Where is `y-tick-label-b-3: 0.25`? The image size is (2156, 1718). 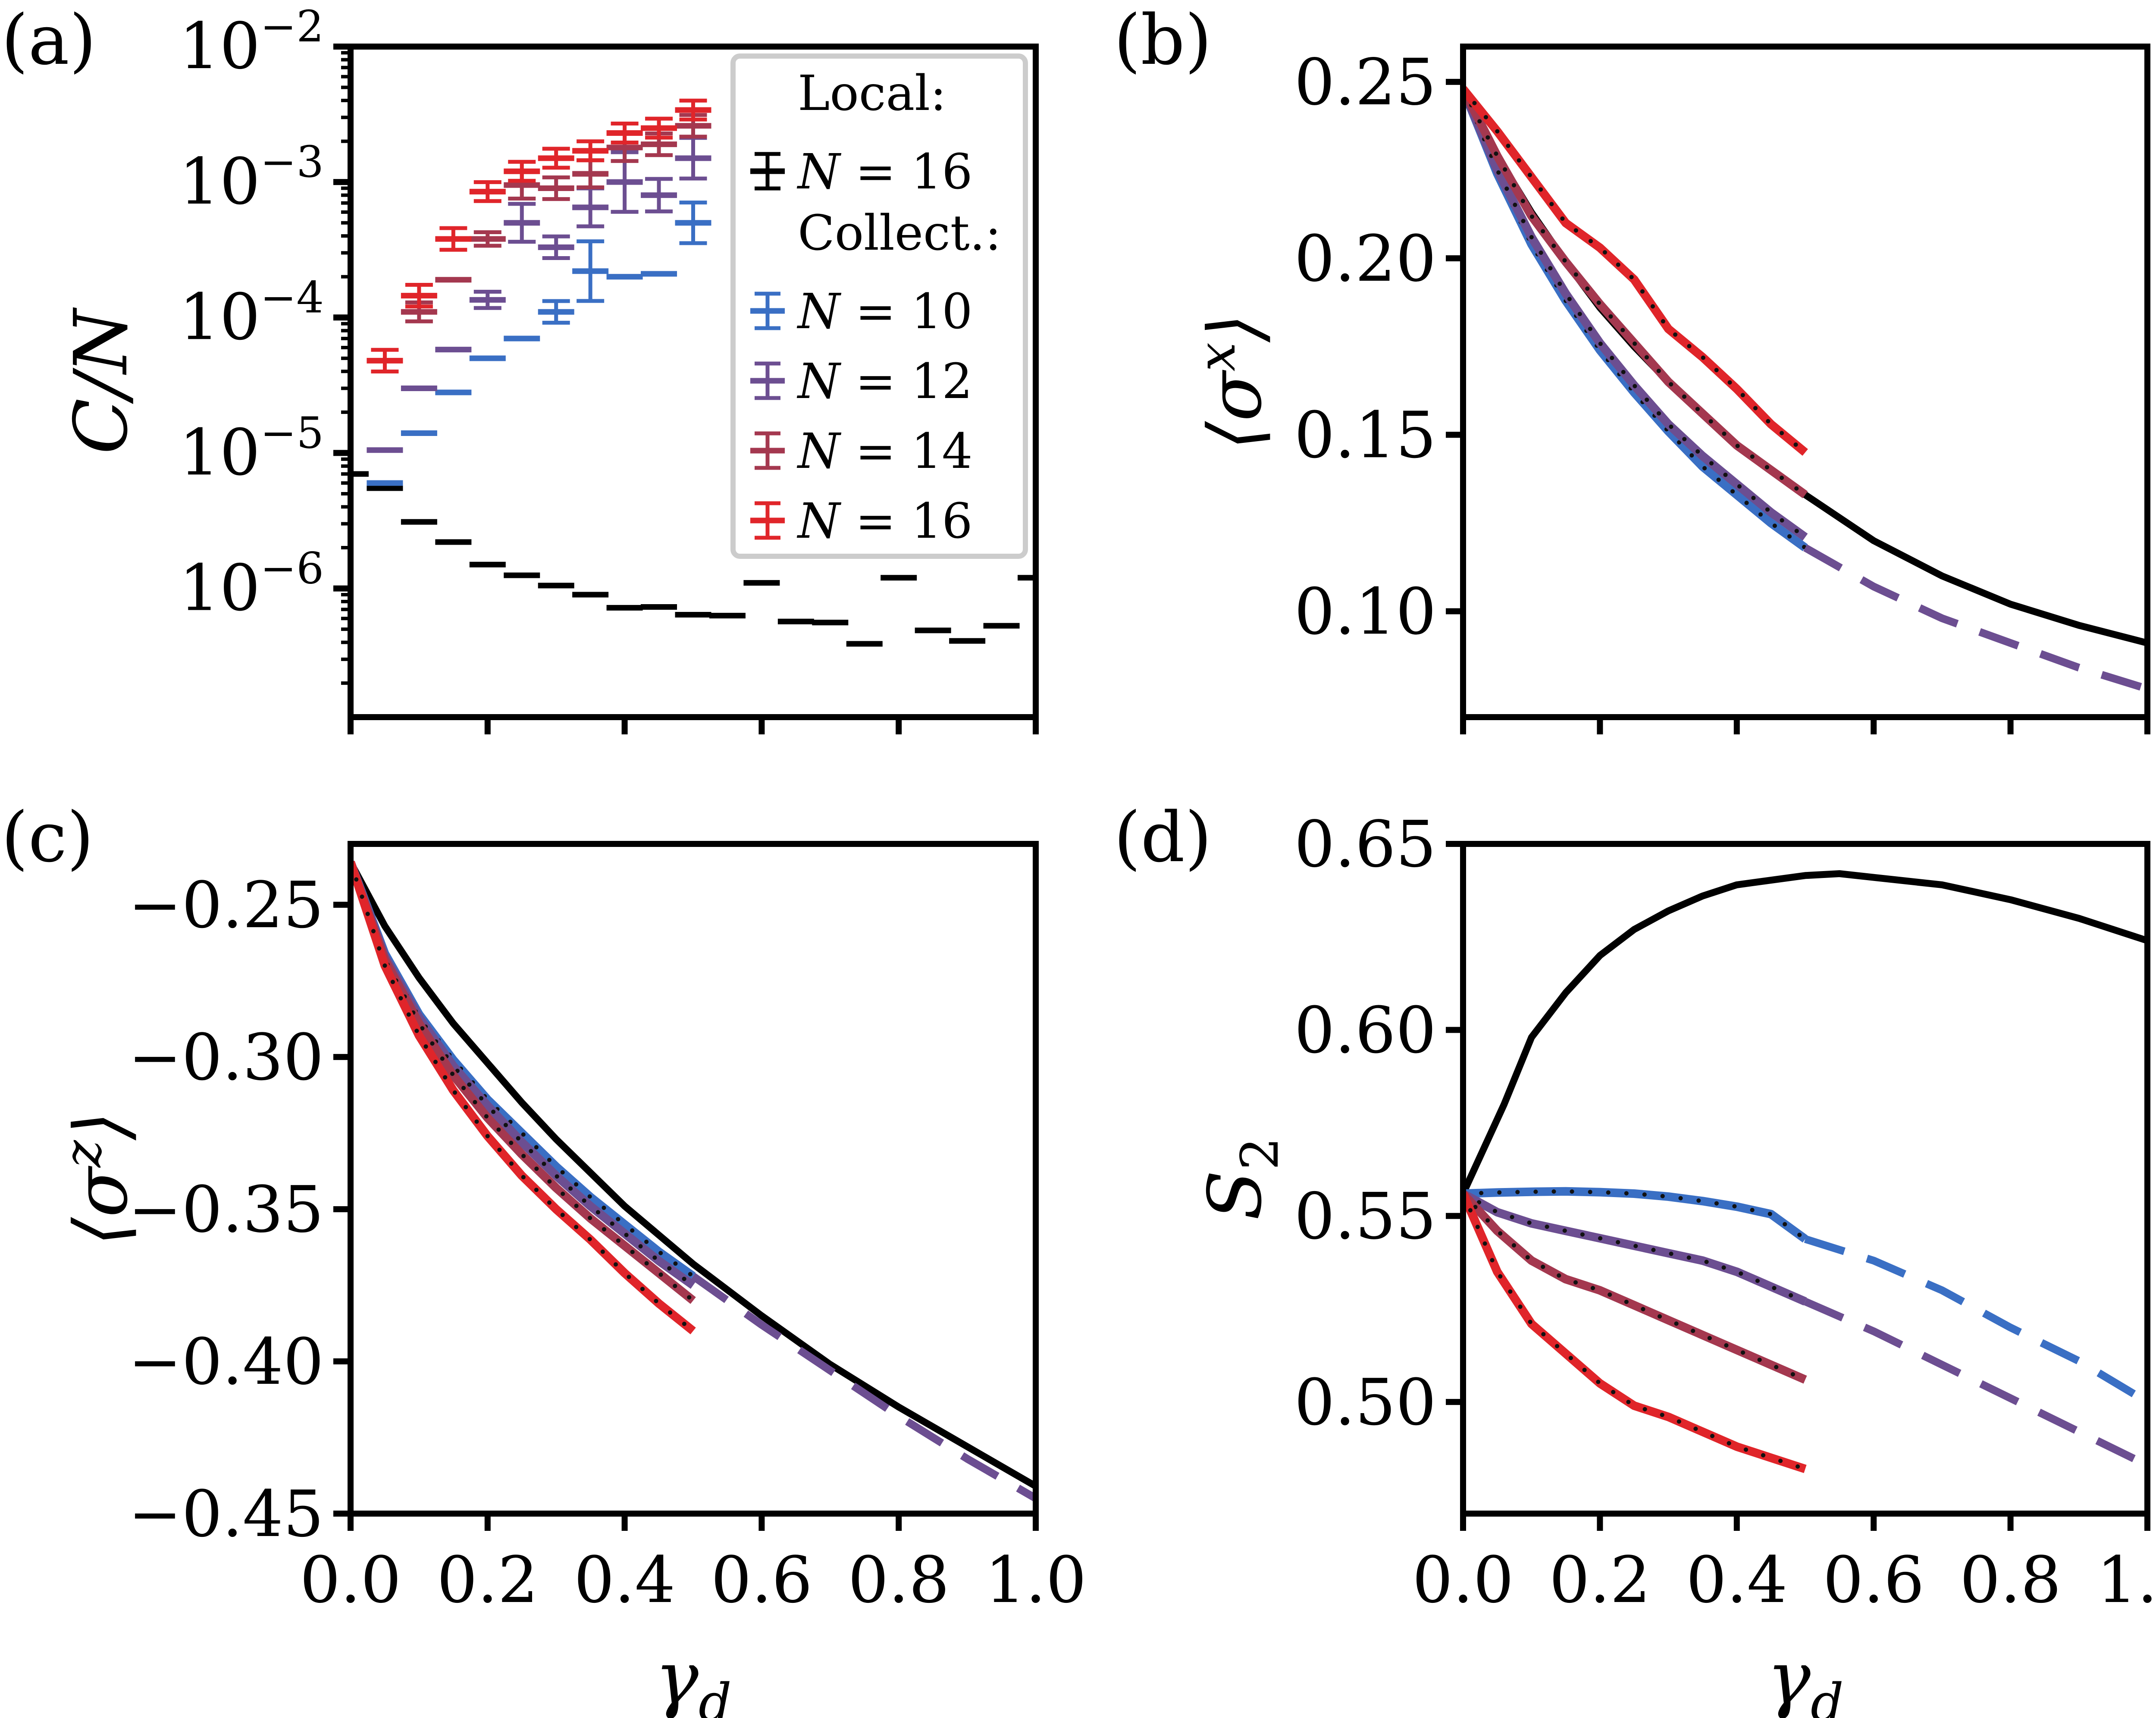 y-tick-label-b-3: 0.25 is located at coordinates (1365, 82).